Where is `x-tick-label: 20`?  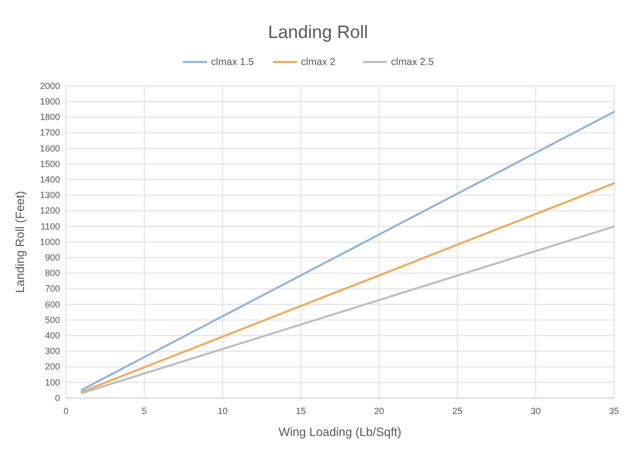
x-tick-label: 20 is located at coordinates (379, 411).